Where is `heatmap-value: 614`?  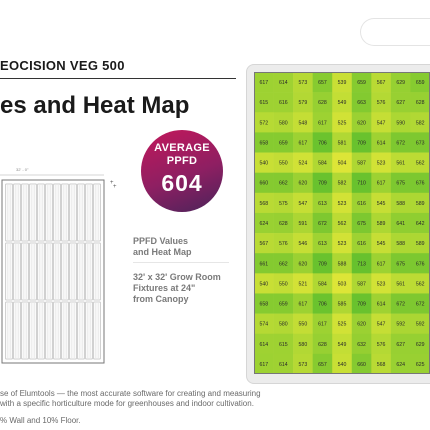 heatmap-value: 614 is located at coordinates (283, 365).